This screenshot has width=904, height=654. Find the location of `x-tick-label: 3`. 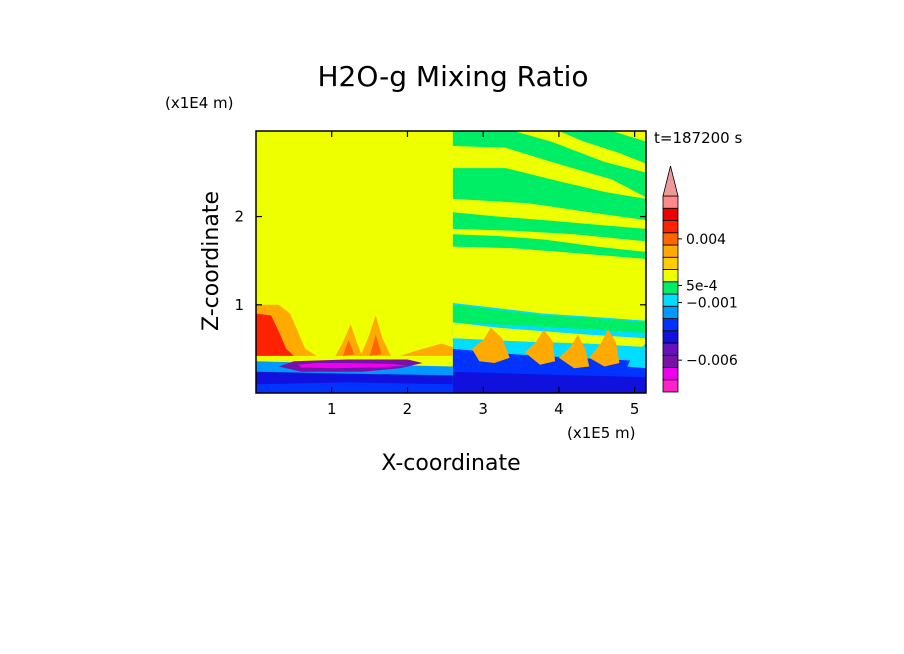

x-tick-label: 3 is located at coordinates (483, 409).